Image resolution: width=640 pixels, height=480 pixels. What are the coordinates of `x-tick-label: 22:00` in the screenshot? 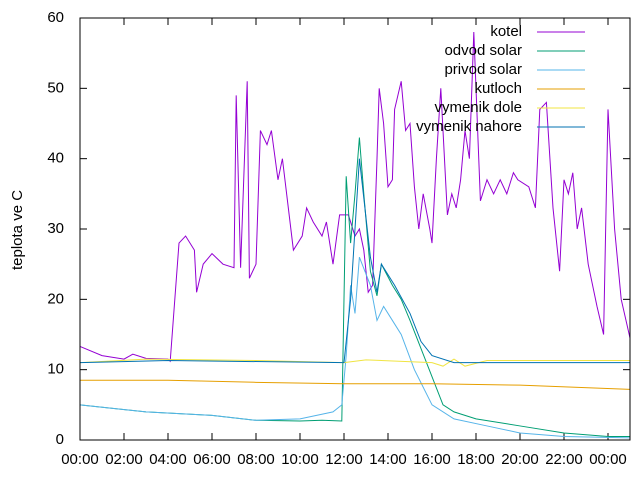 It's located at (564, 459).